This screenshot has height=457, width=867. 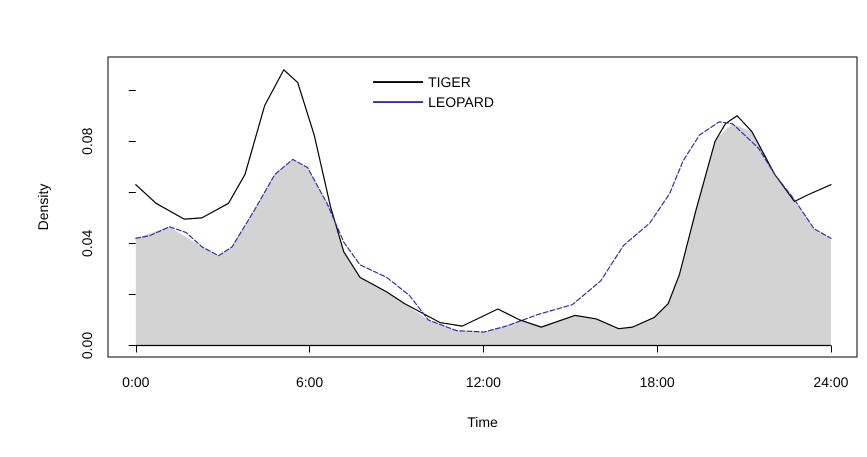 I want to click on x-tick-label: 0:00, so click(x=136, y=382).